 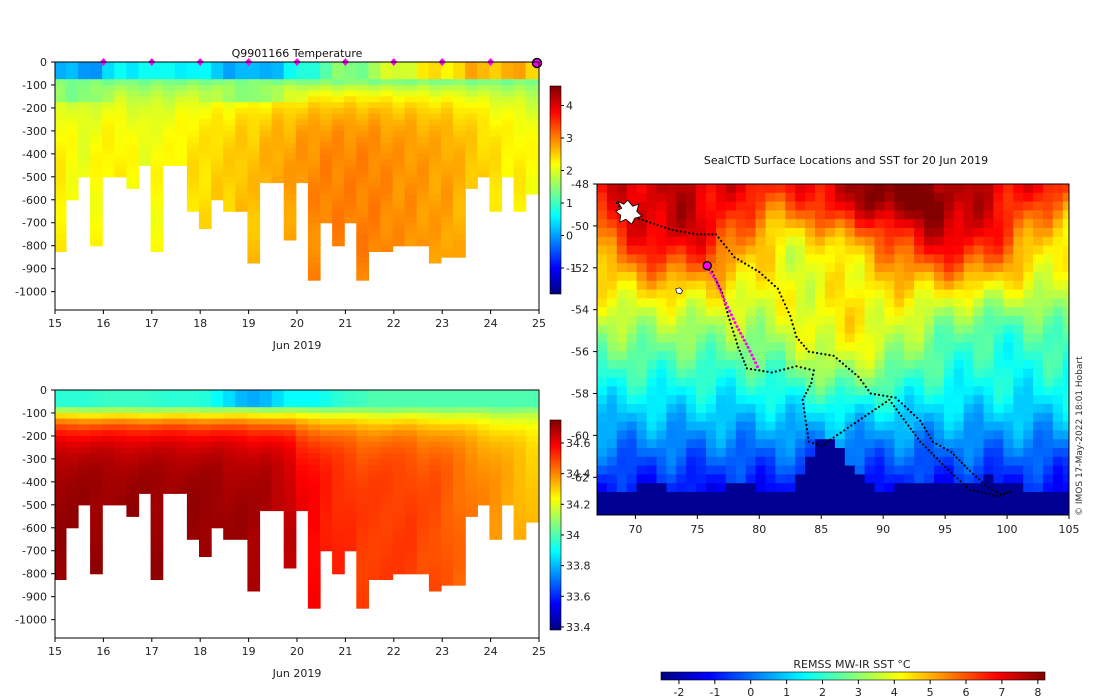 I want to click on latest-track-point, so click(x=748, y=347).